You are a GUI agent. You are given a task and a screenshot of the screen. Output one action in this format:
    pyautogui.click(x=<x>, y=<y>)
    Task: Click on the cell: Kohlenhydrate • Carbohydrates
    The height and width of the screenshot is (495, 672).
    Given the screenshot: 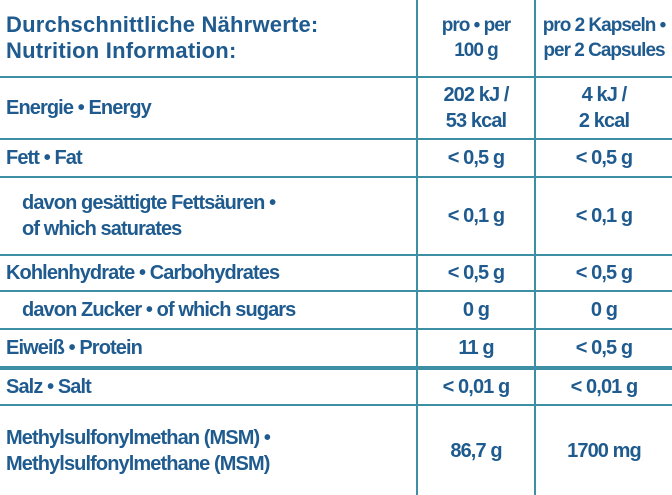 What is the action you would take?
    pyautogui.click(x=209, y=273)
    